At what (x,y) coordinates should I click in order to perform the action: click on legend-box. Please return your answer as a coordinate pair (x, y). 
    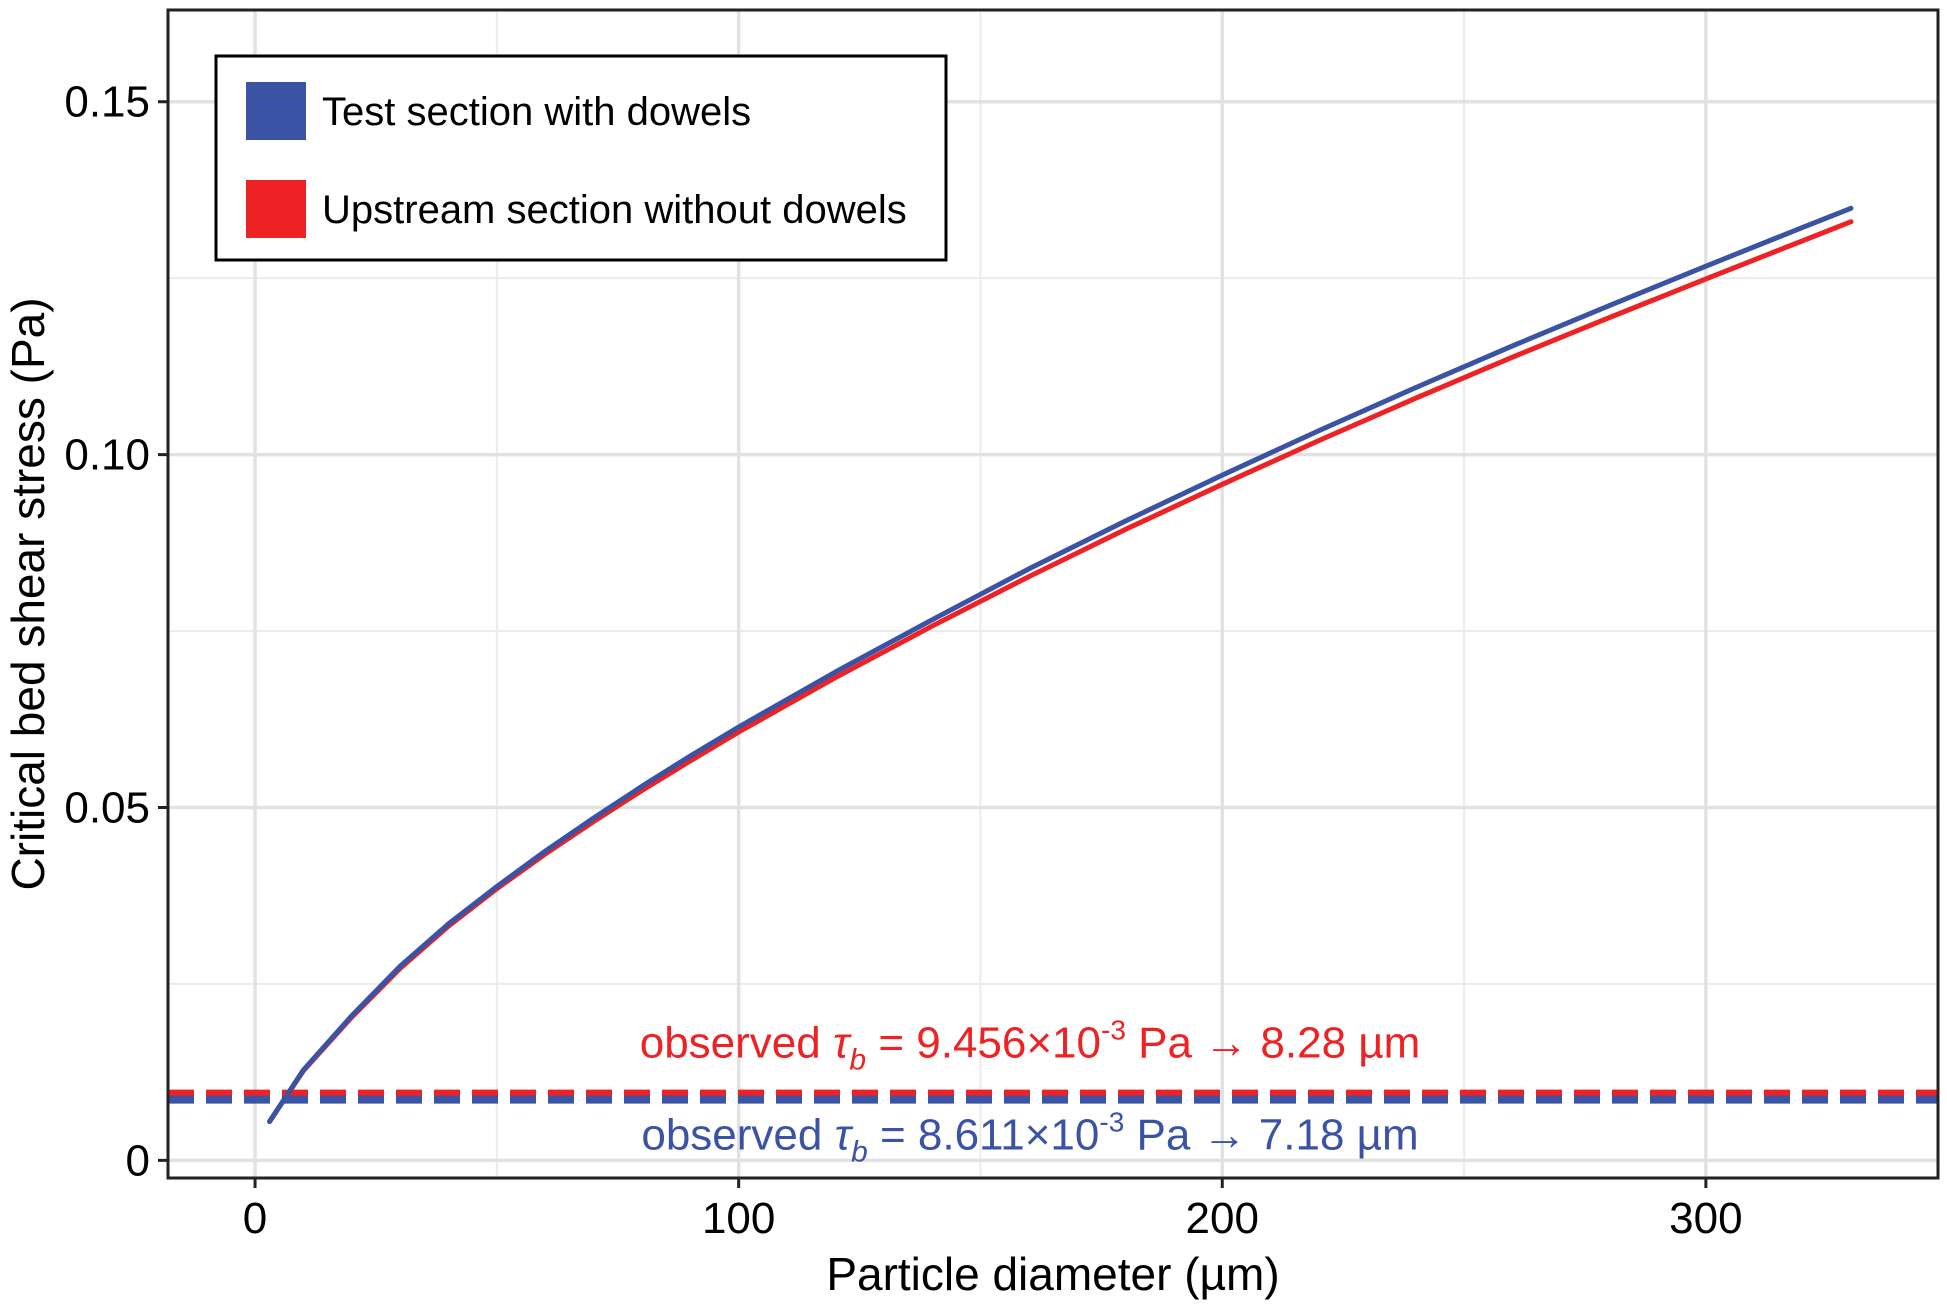
    Looking at the image, I should click on (581, 158).